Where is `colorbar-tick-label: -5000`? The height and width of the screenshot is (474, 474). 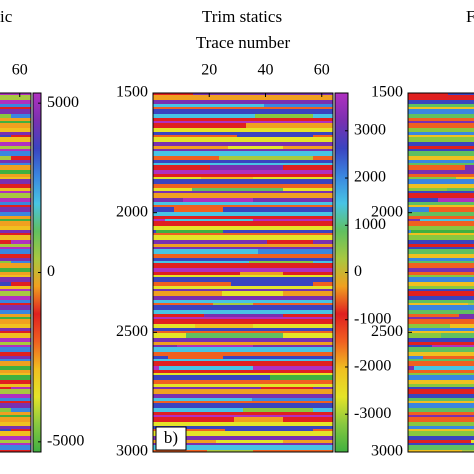
colorbar-tick-label: -5000 is located at coordinates (65, 441).